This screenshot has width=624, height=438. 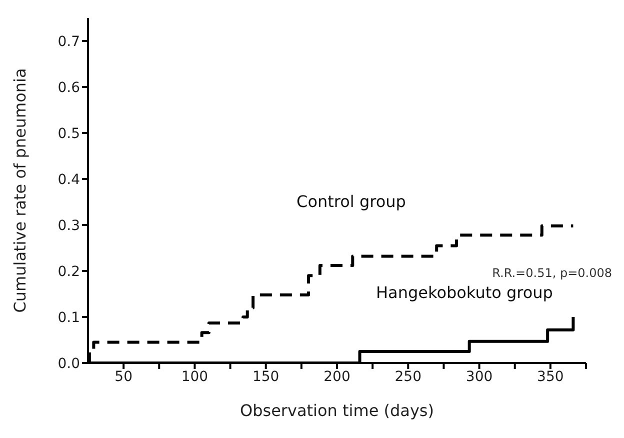 I want to click on y-tick-label: 0.4, so click(x=69, y=180).